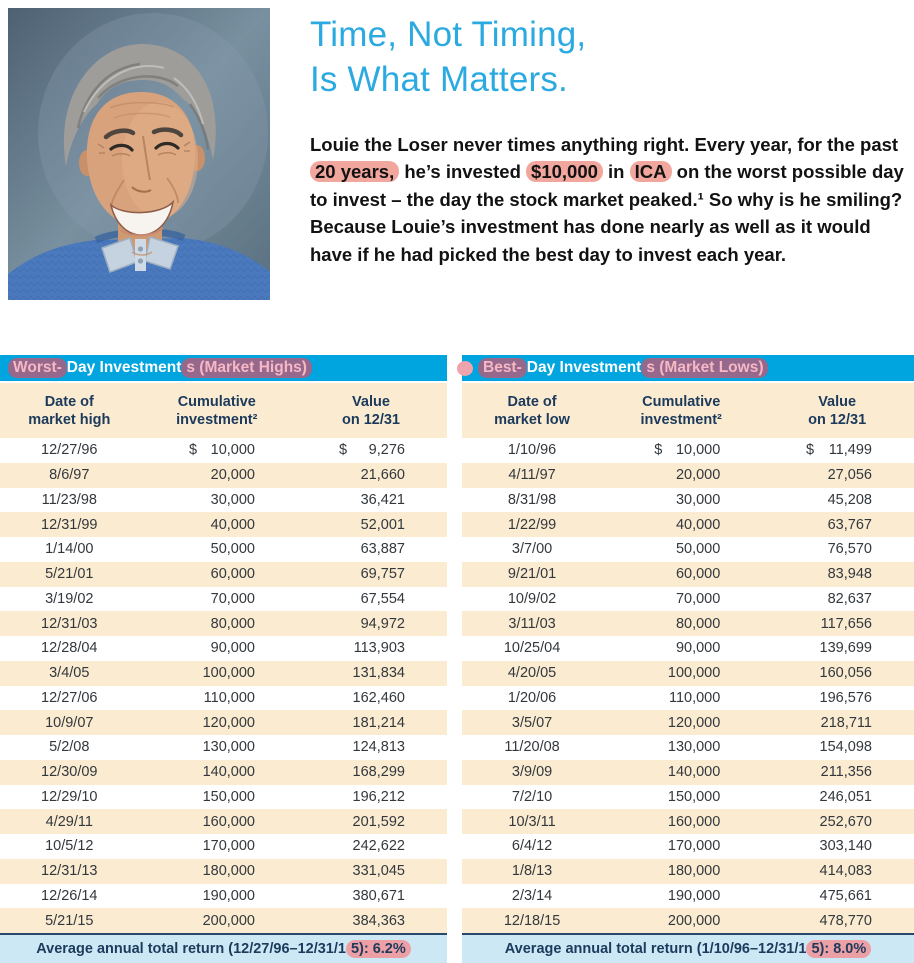 The image size is (914, 963). Describe the element at coordinates (228, 772) in the screenshot. I see `cumulative-cell: 140,000` at that location.